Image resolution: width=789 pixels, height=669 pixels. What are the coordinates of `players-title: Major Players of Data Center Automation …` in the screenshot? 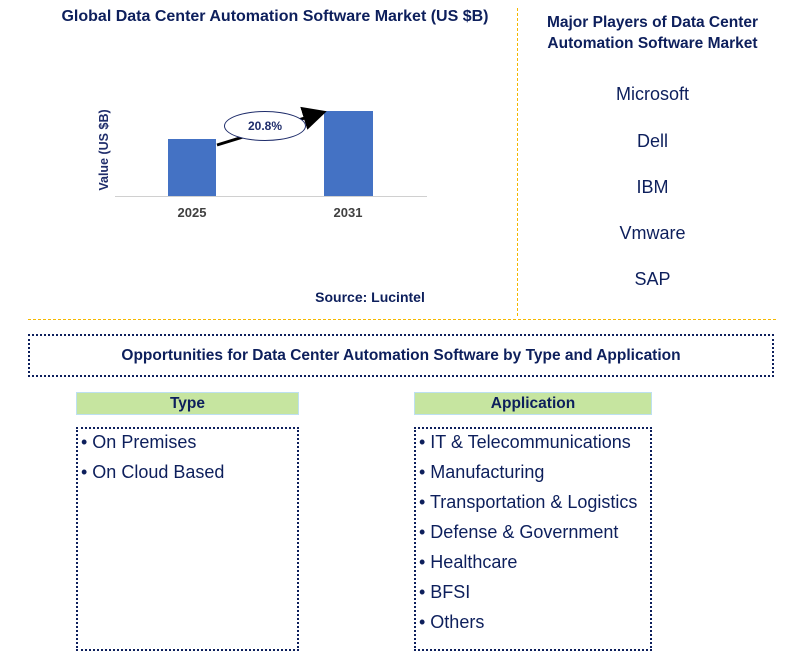 It's located at (652, 33).